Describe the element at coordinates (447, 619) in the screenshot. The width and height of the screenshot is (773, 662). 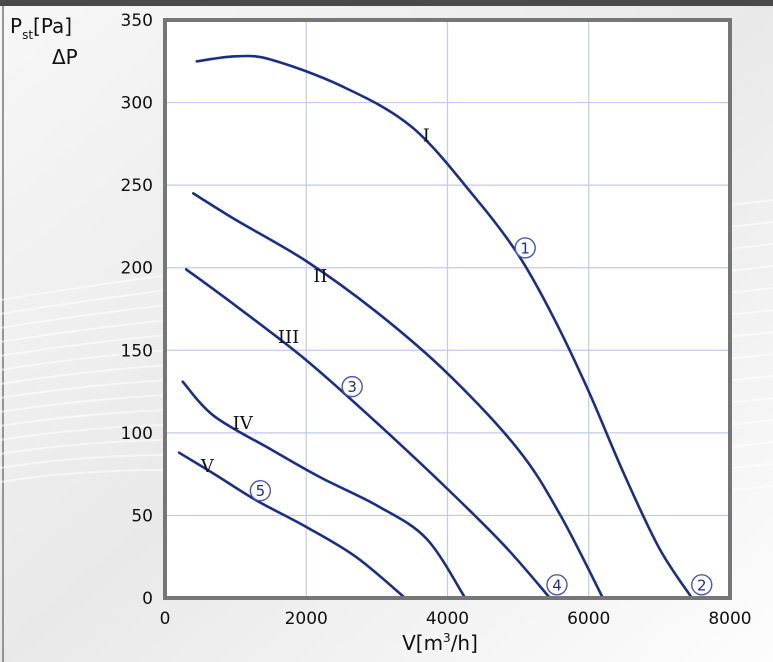
I see `x-tick-label: 4000` at that location.